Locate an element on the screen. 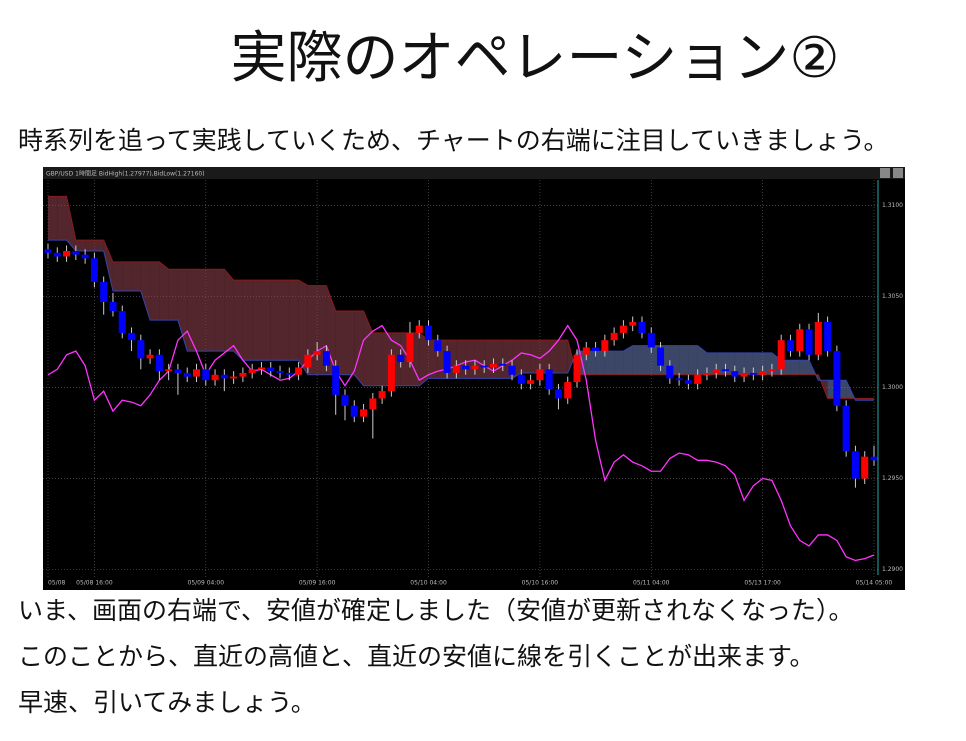  y-tick-label: 1.3100 is located at coordinates (892, 205).